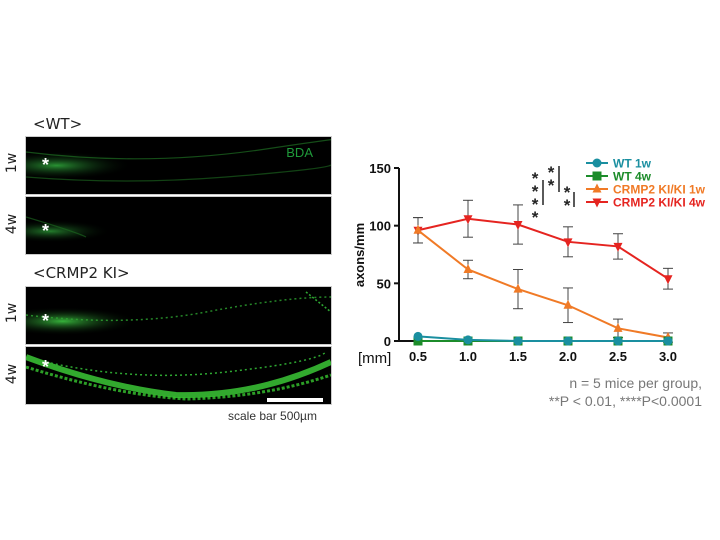 The width and height of the screenshot is (720, 540). I want to click on legend-item: WT 4w, so click(619, 177).